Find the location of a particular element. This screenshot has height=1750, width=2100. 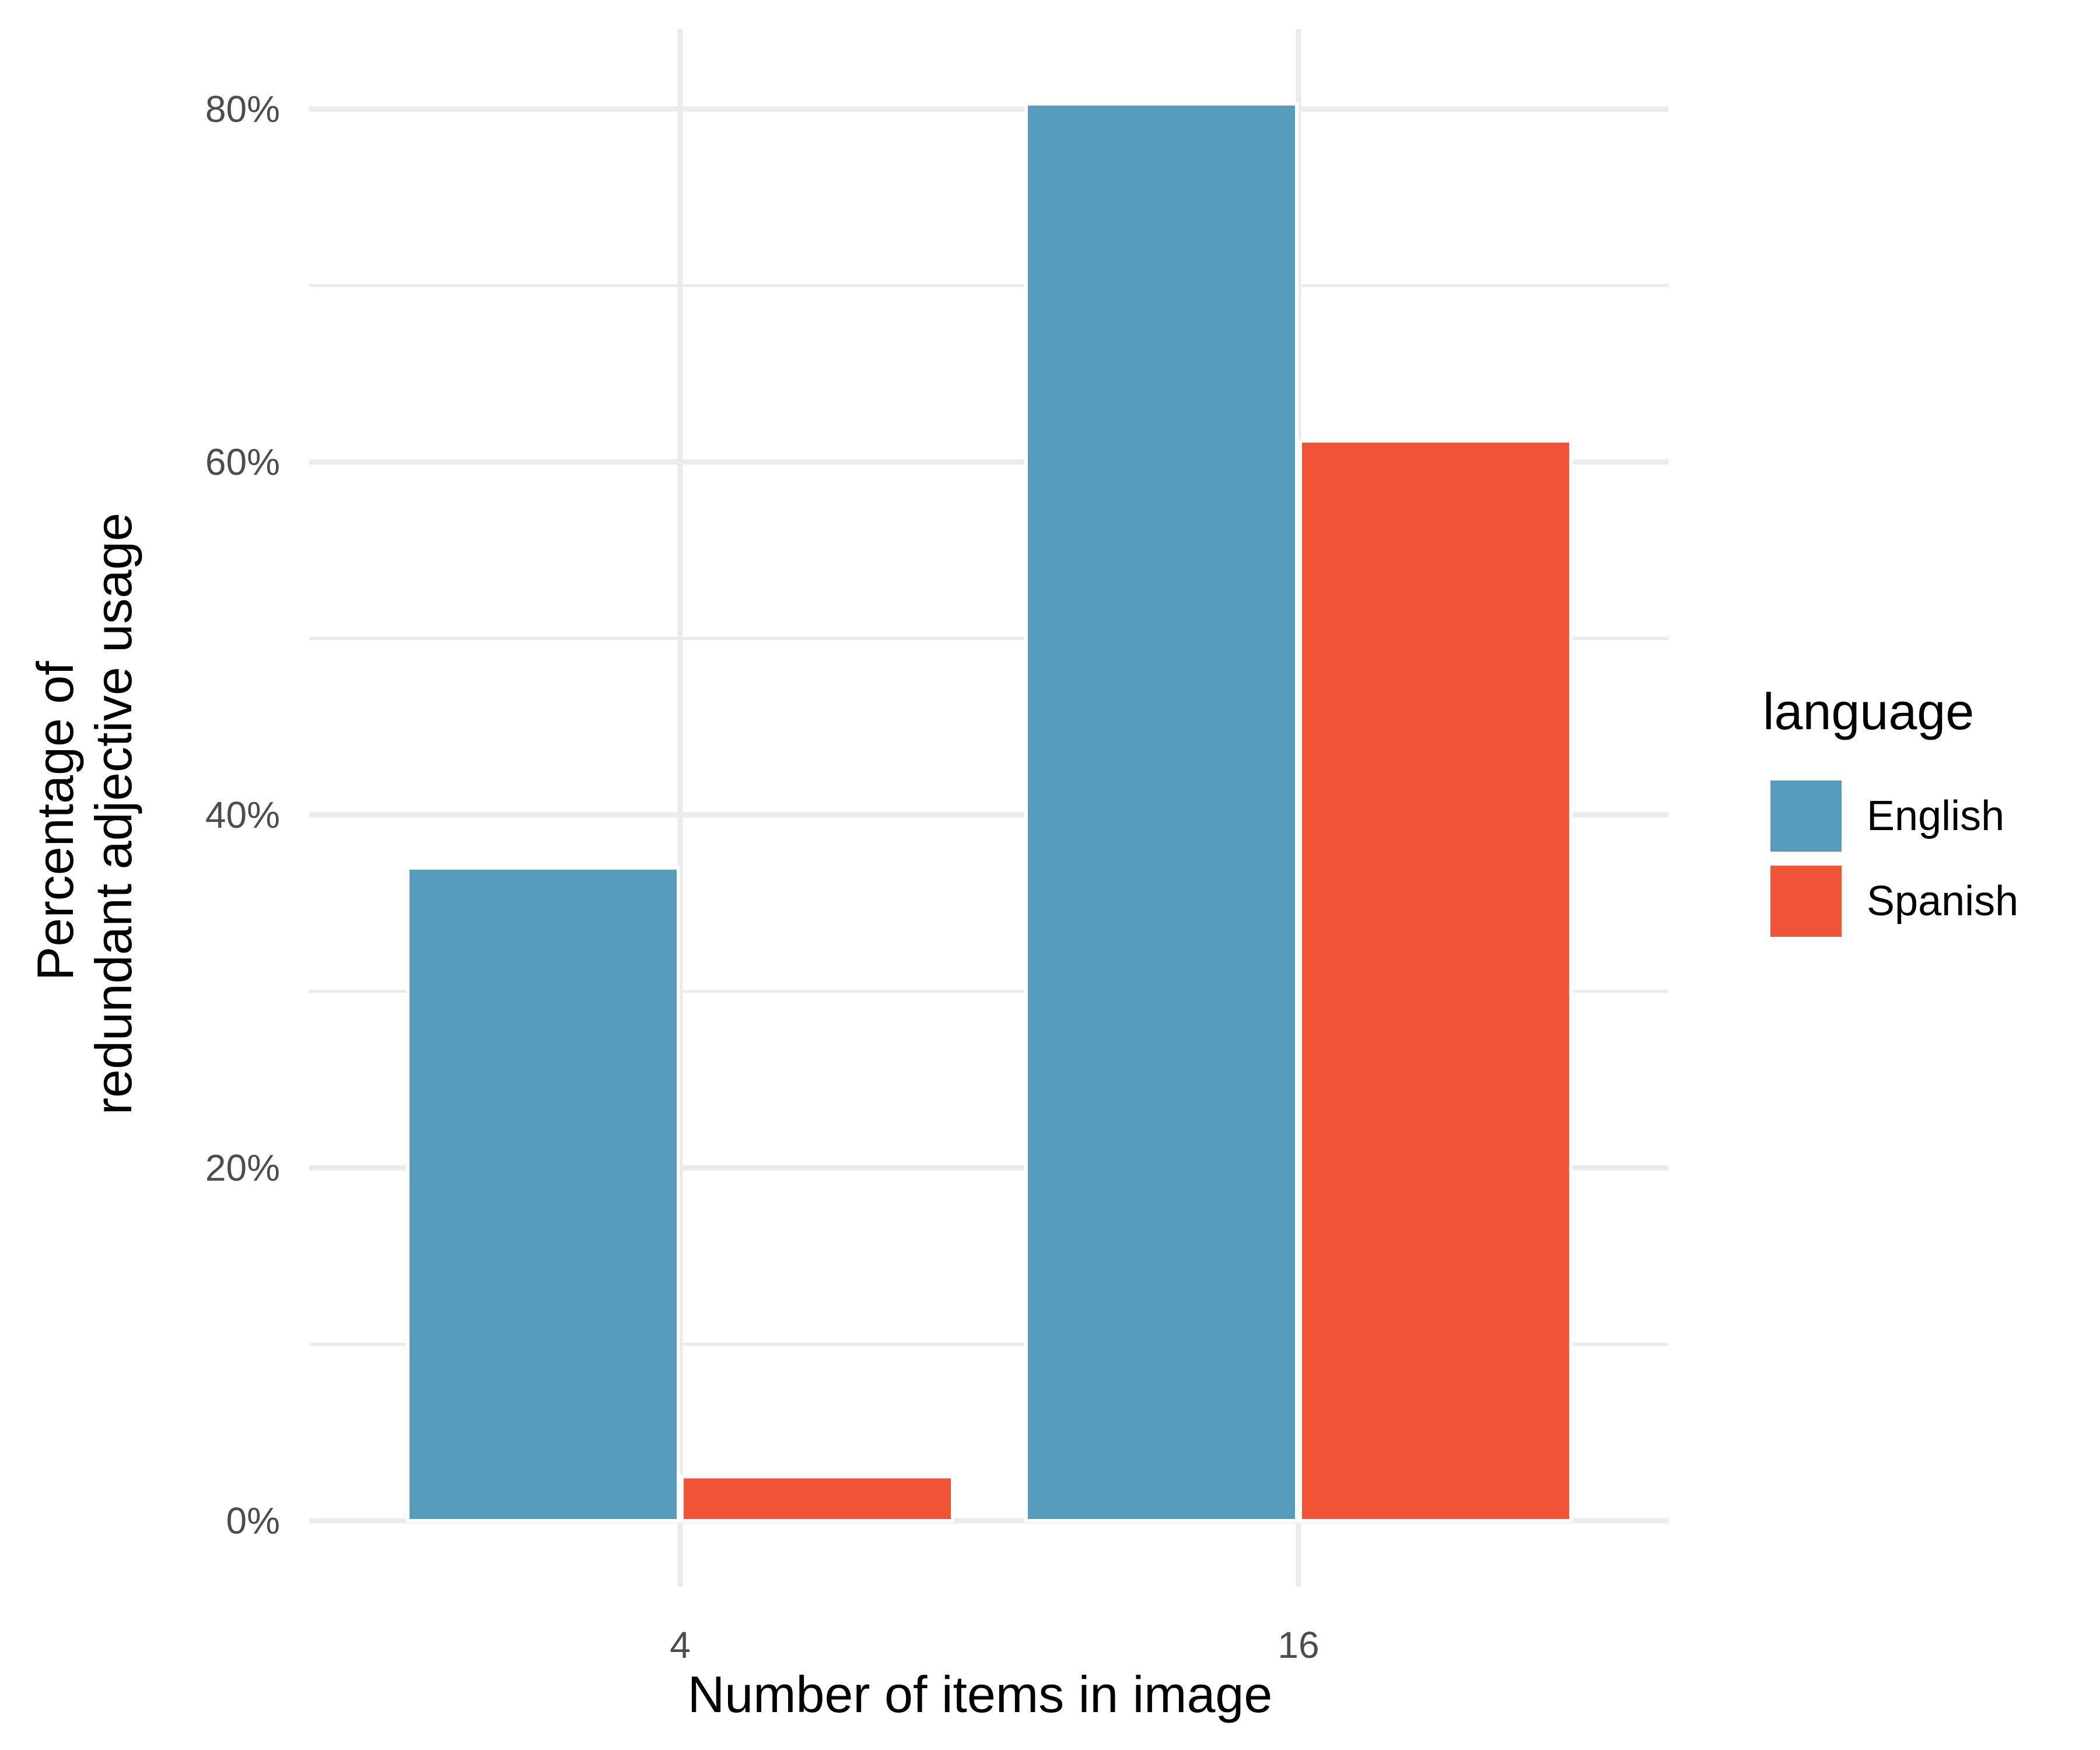

y-axis-title-line-2: redundant adjective usage is located at coordinates (113, 814).